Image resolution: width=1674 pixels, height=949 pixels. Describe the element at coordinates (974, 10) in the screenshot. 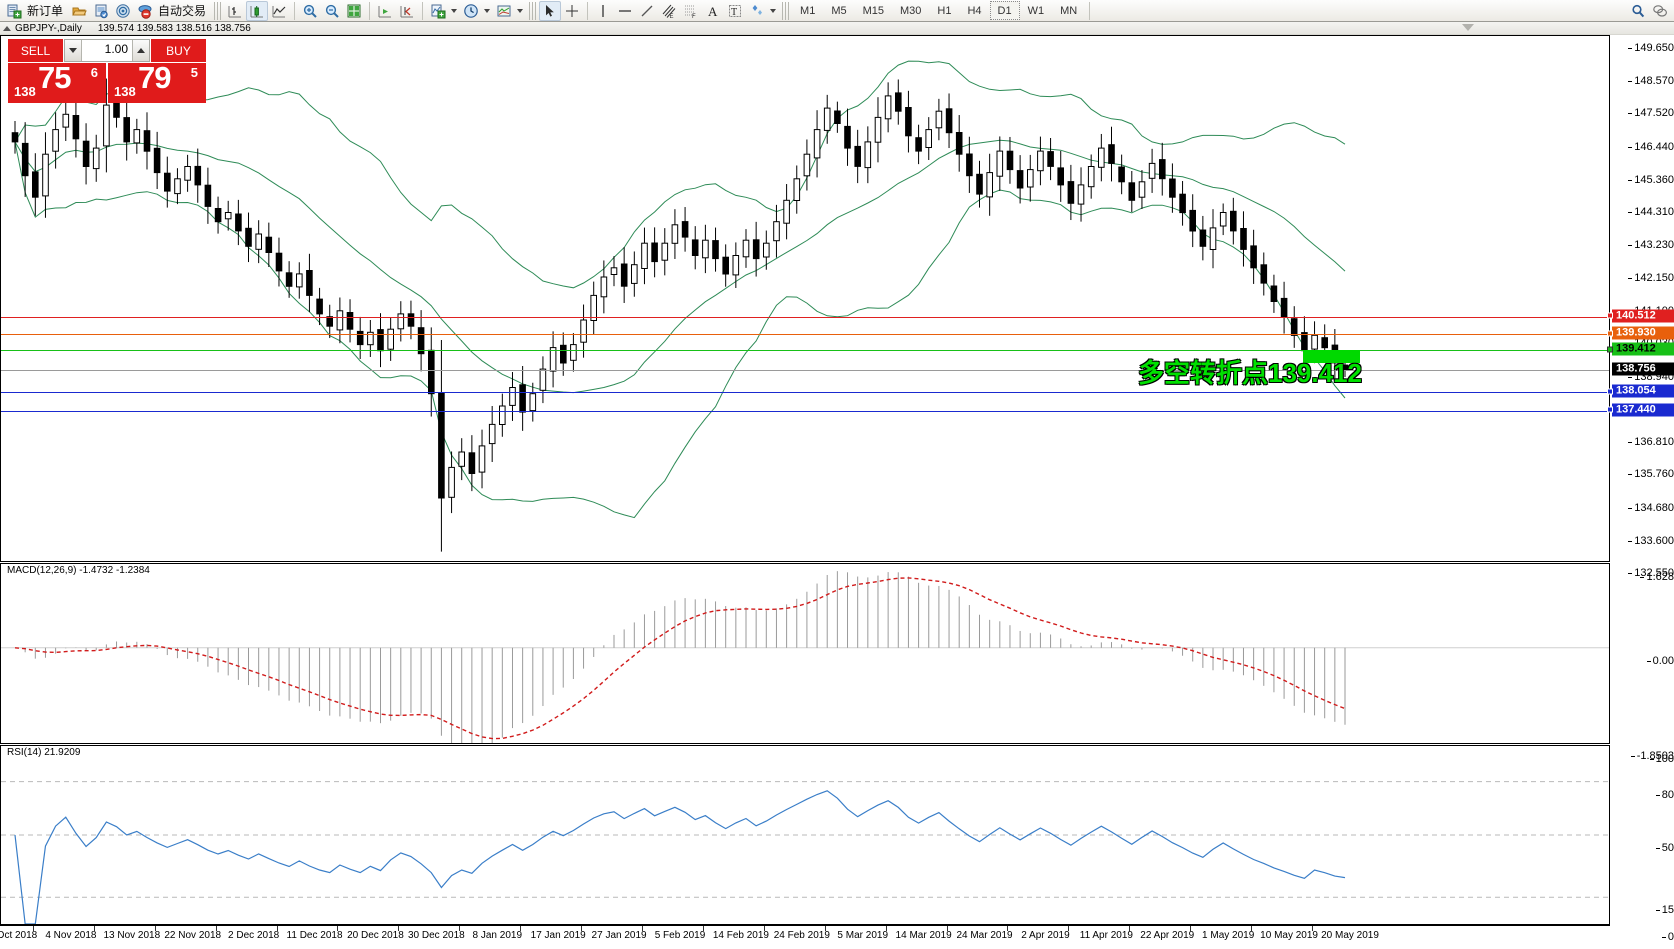

I see `timeframe-h4: H4` at that location.